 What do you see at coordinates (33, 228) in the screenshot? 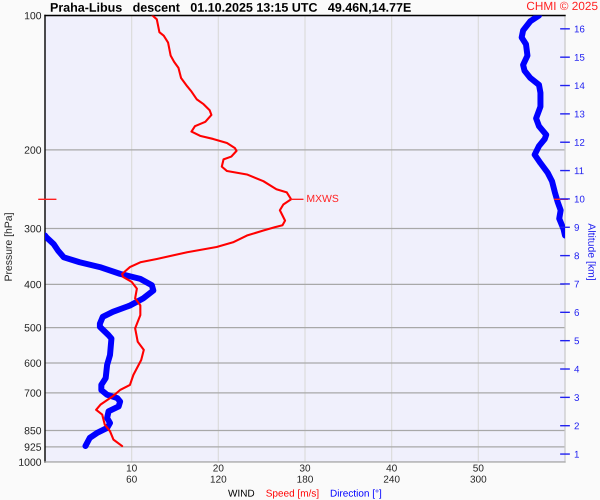
I see `y-tick-label: 300` at bounding box center [33, 228].